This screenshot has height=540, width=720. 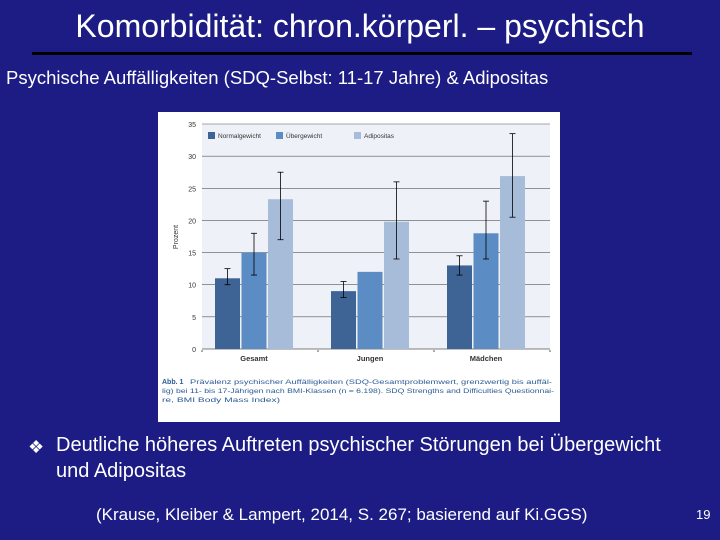 What do you see at coordinates (370, 358) in the screenshot?
I see `x-tick-label: Jungen` at bounding box center [370, 358].